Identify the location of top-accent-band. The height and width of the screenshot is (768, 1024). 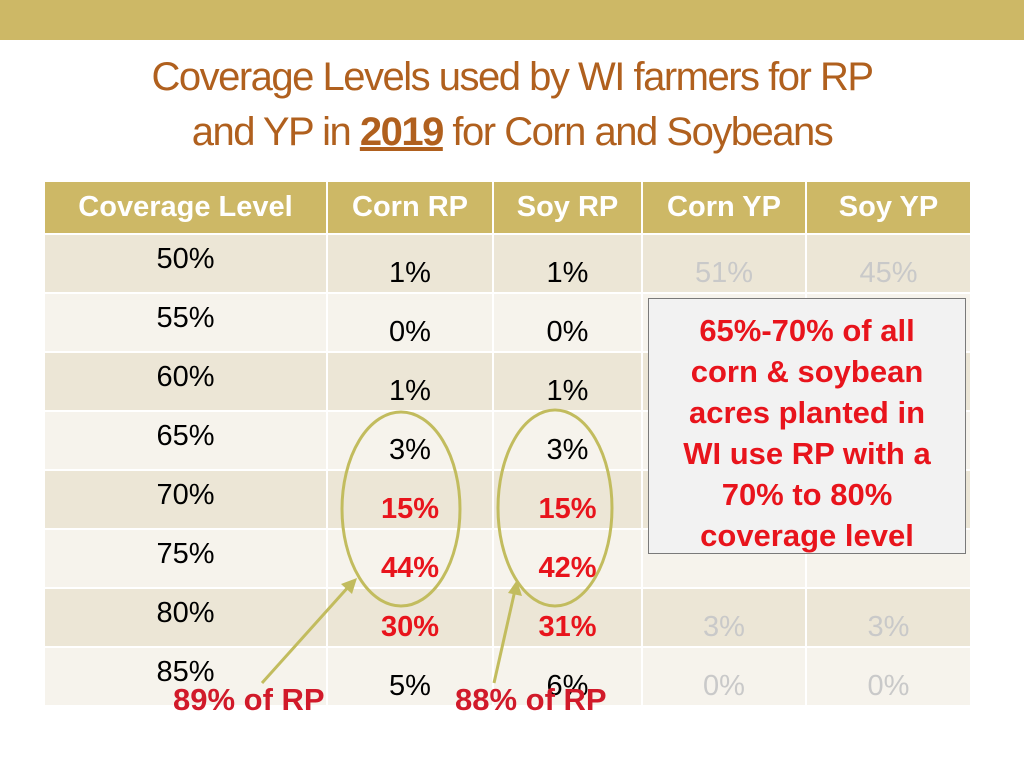
(512, 20).